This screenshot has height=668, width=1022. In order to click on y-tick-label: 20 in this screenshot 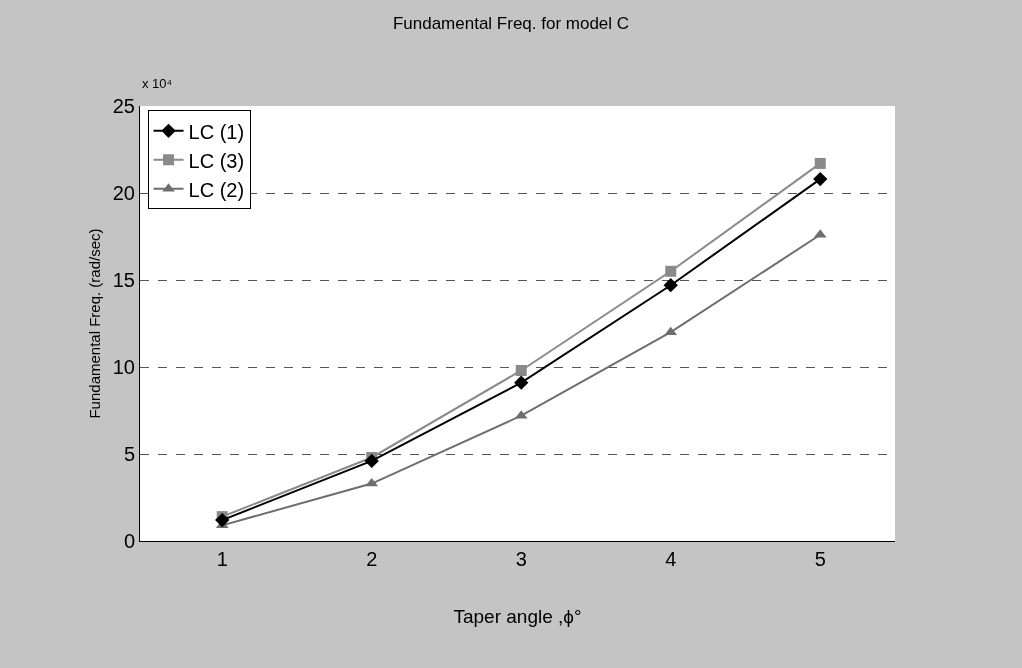, I will do `click(123, 193)`.